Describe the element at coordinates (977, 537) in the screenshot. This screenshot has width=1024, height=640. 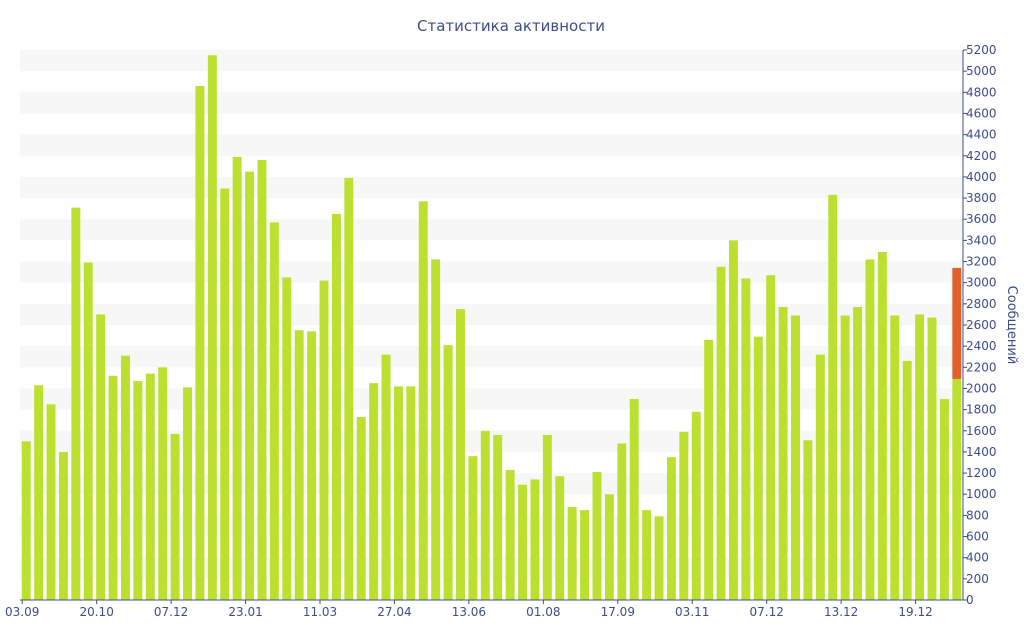
I see `y-tick-label: 600` at that location.